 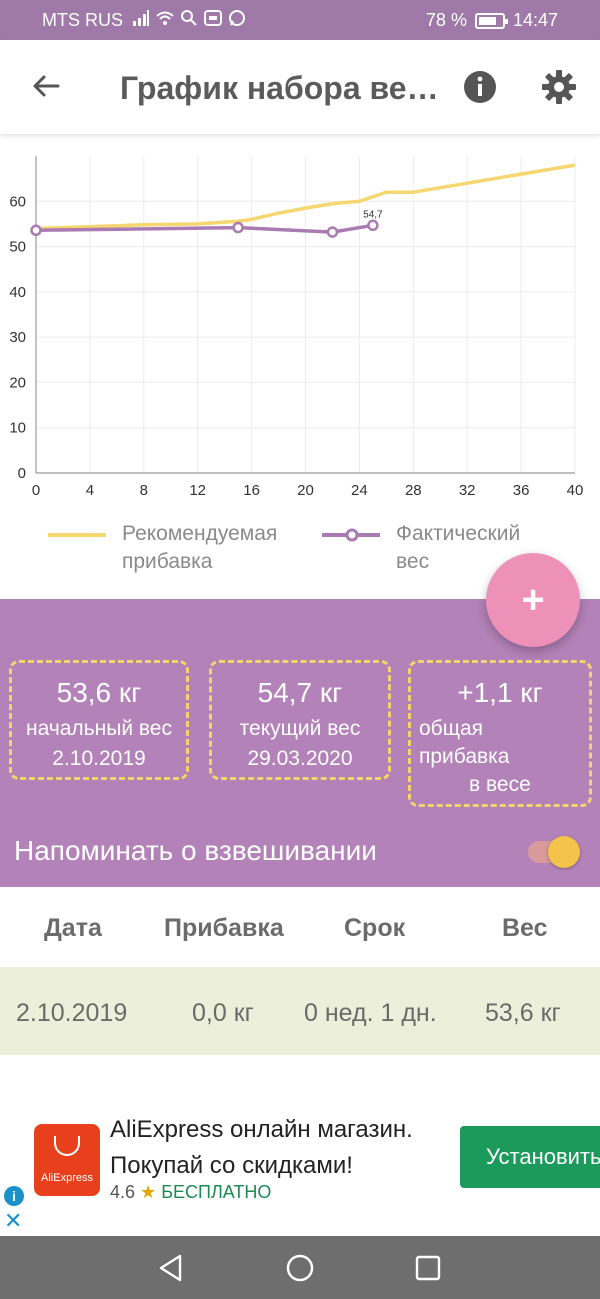 I want to click on x-tick-label: 12, so click(x=197, y=490).